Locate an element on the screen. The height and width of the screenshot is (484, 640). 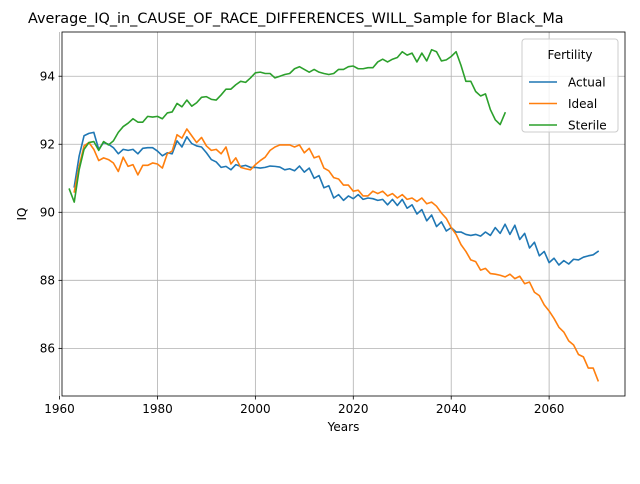
x-tick-label: 2000 is located at coordinates (255, 409).